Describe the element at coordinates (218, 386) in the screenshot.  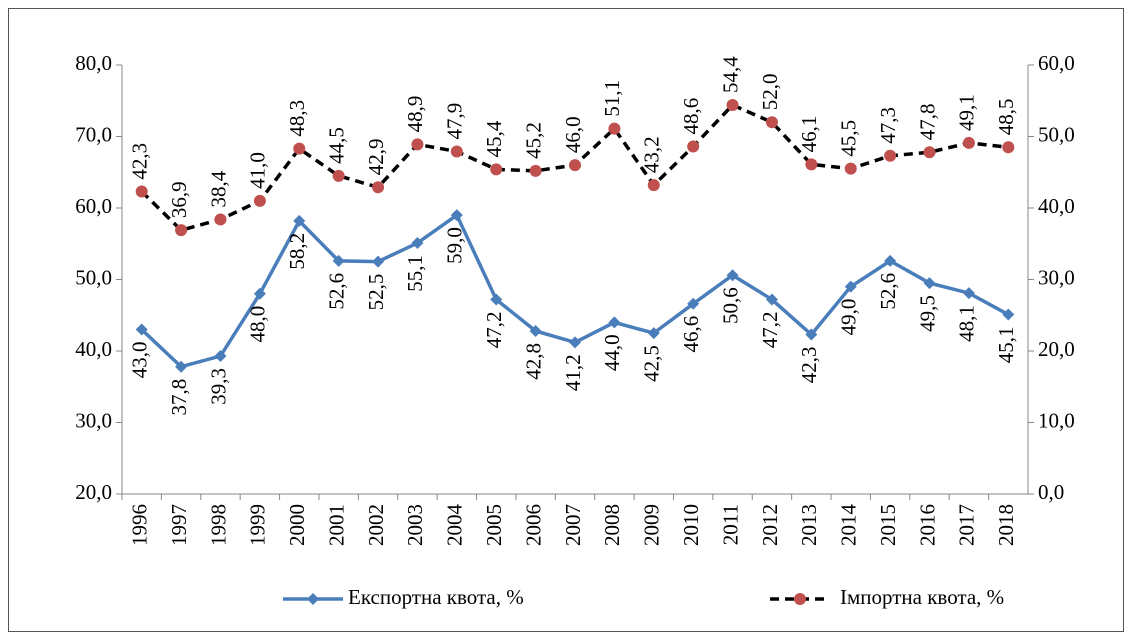
I see `data-label: 39,3` at that location.